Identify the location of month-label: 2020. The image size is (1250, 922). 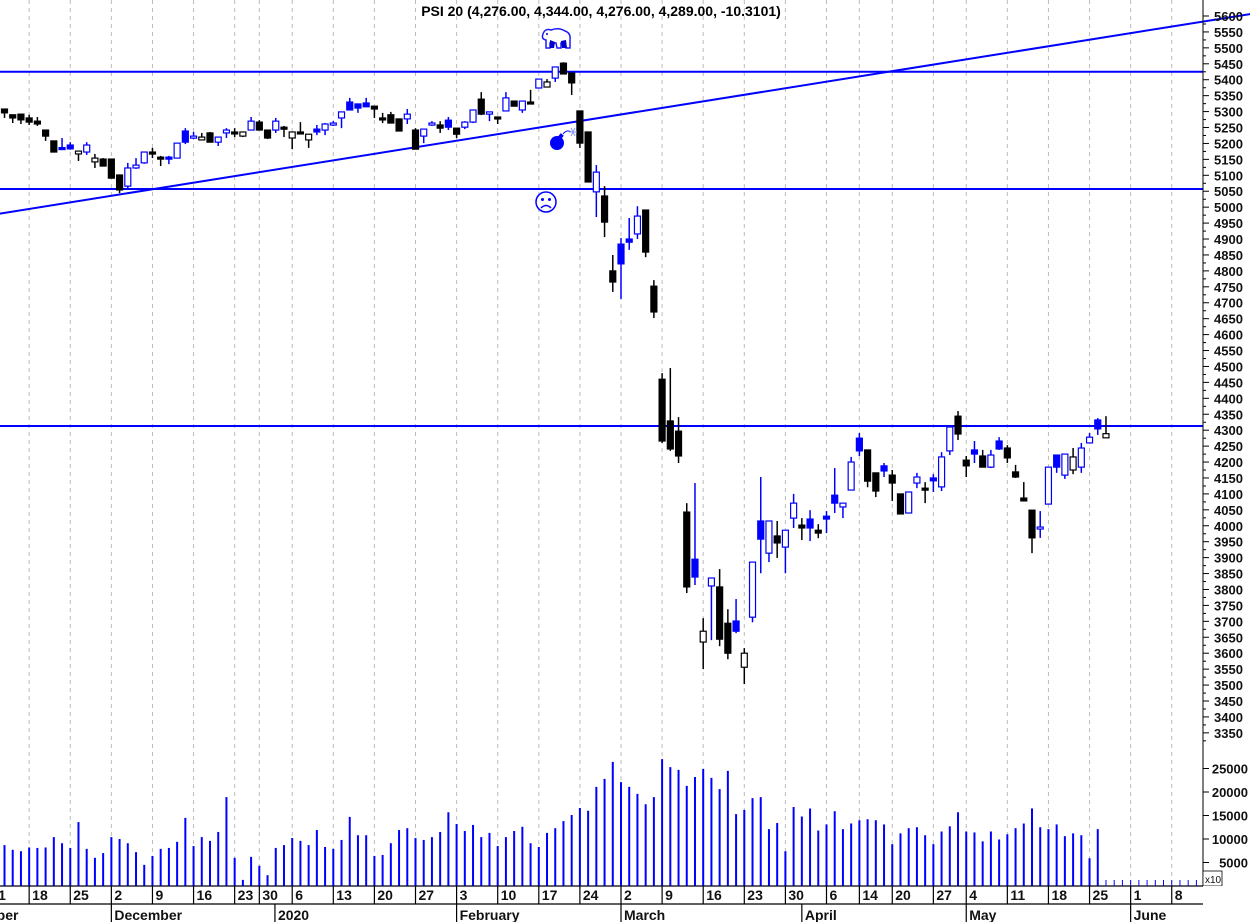
(293, 914).